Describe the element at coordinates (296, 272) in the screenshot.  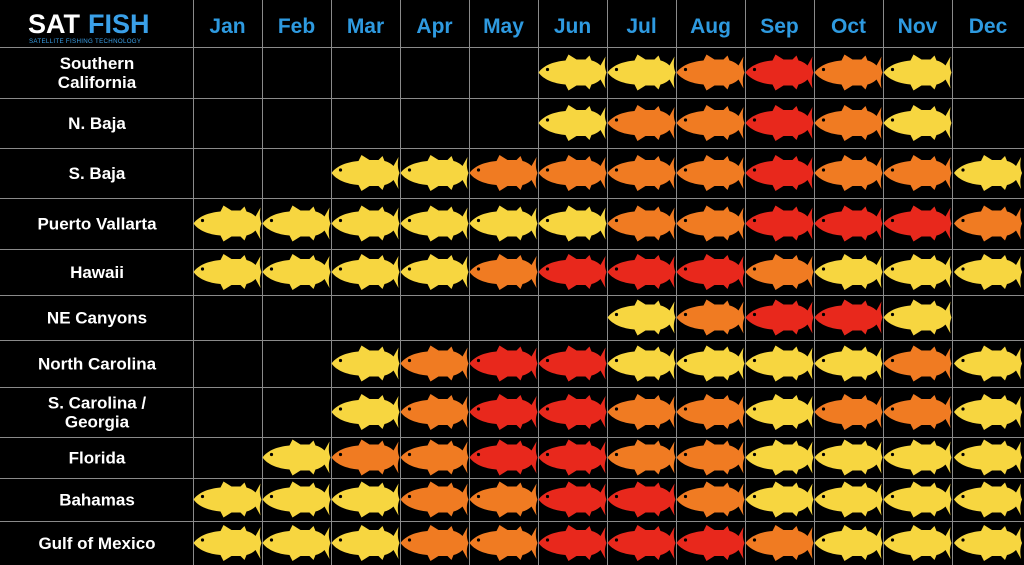
I see `fish-cell-4-feb` at that location.